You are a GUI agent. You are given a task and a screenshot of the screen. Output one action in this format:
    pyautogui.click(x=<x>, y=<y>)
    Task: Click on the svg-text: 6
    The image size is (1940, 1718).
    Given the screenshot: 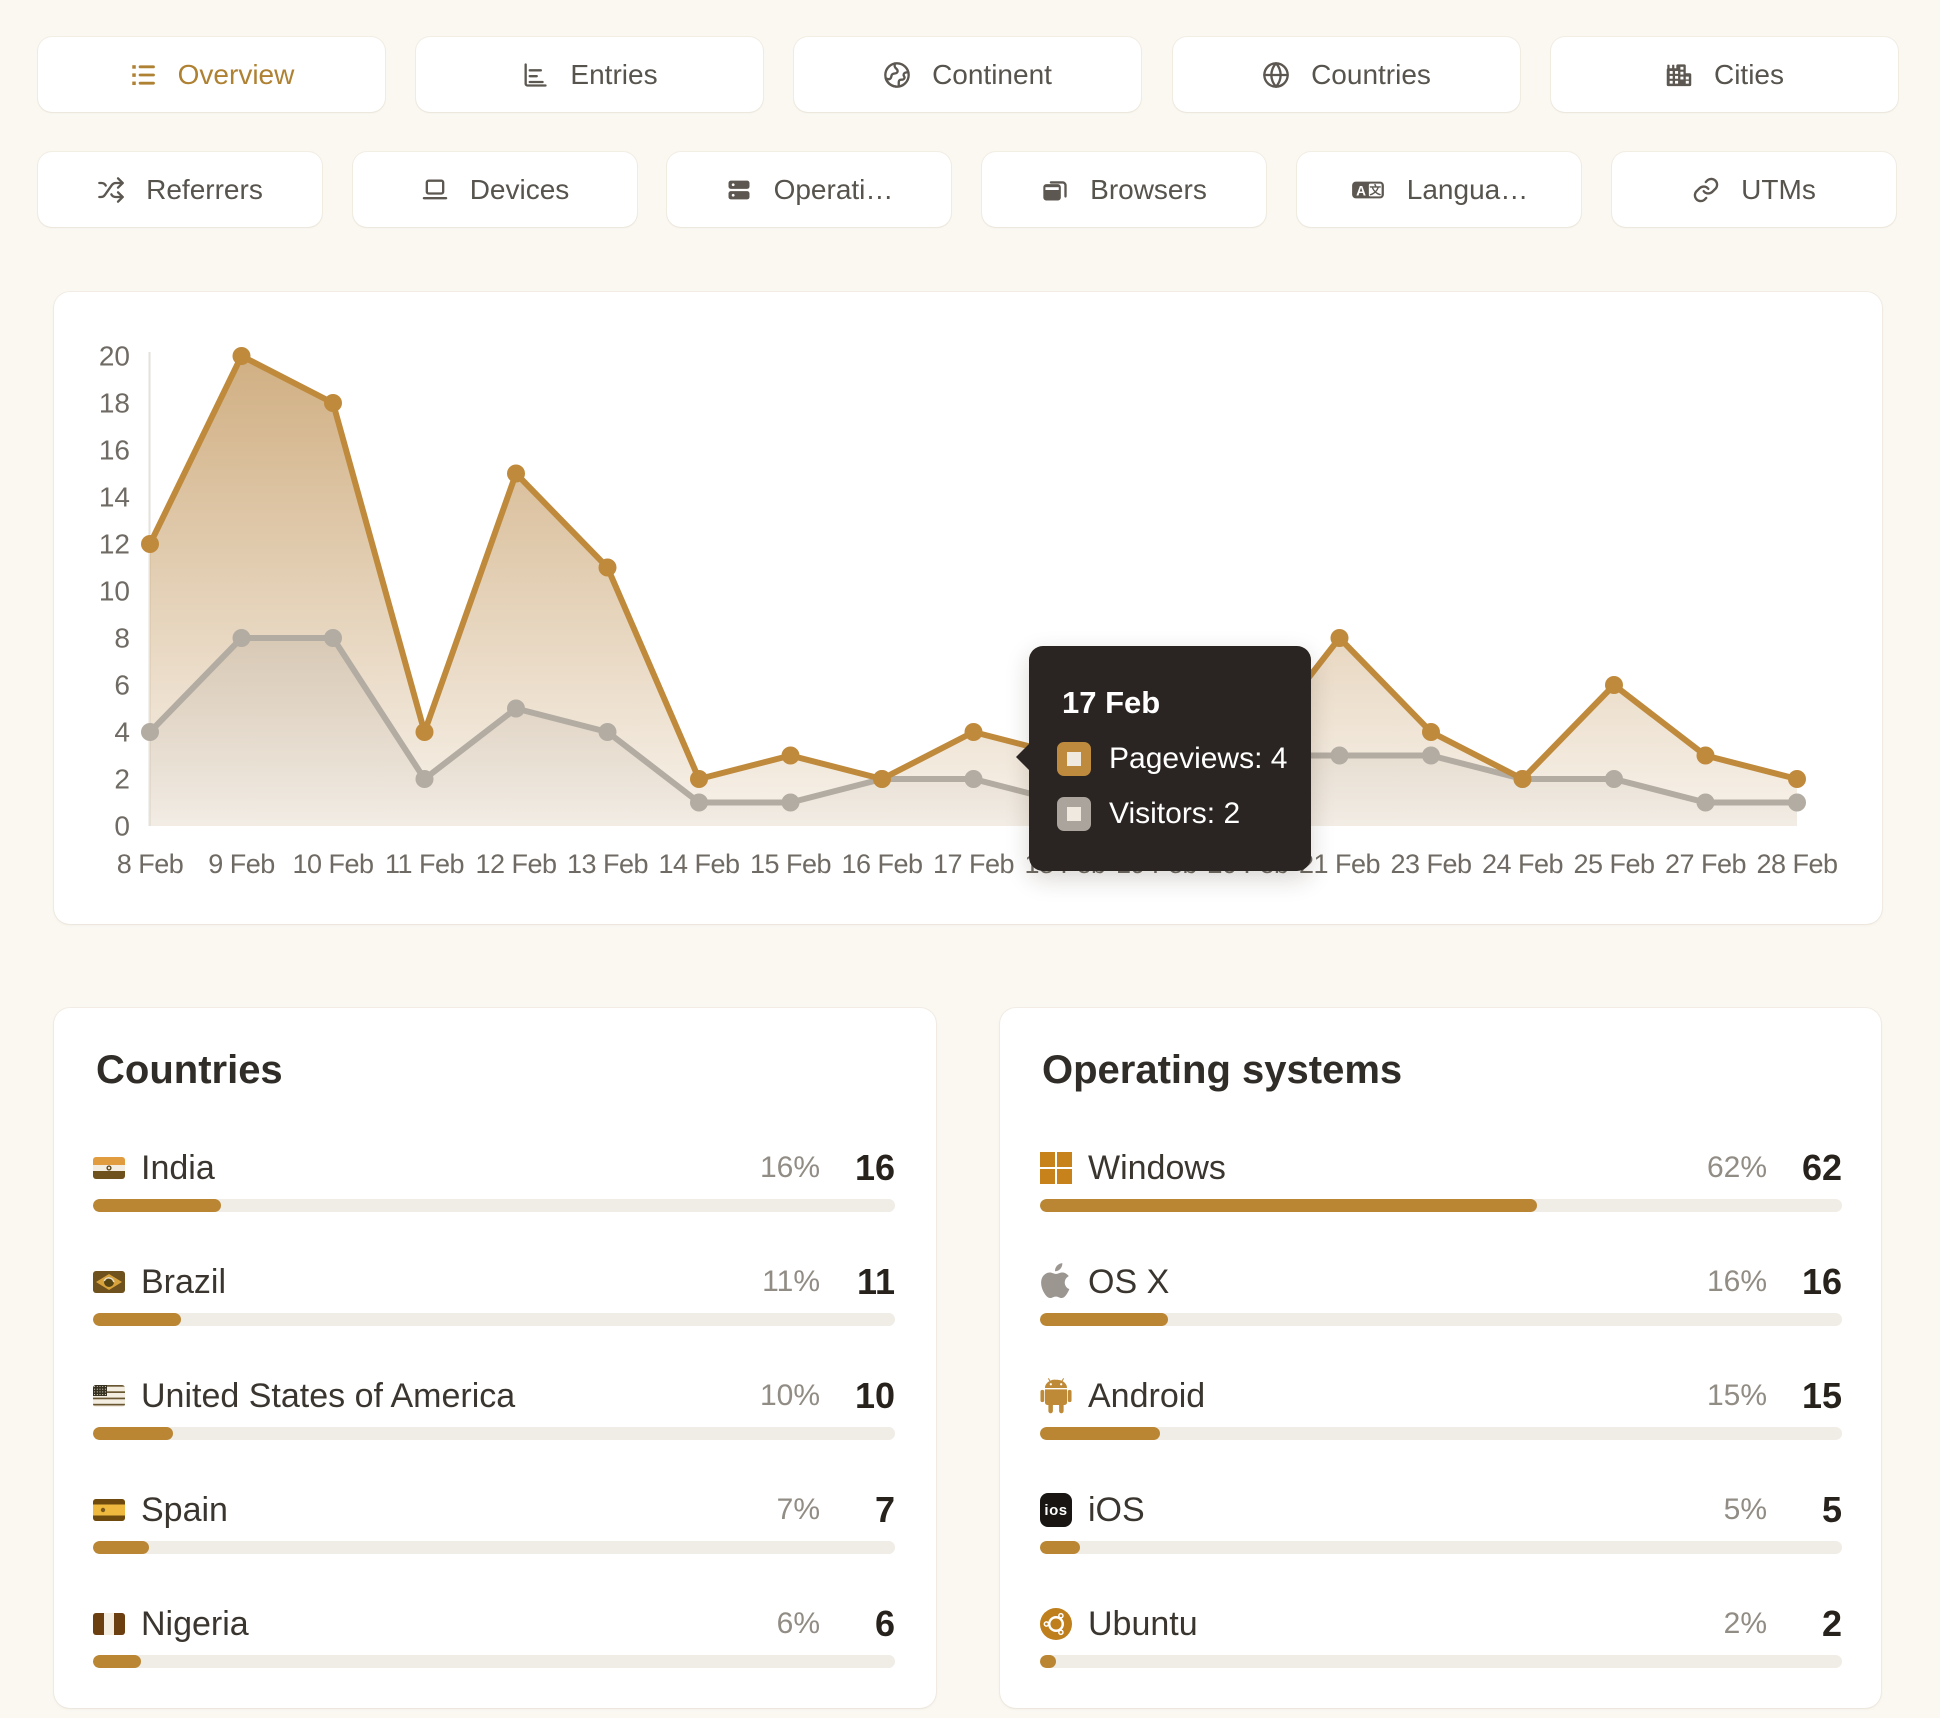 What is the action you would take?
    pyautogui.click(x=122, y=685)
    